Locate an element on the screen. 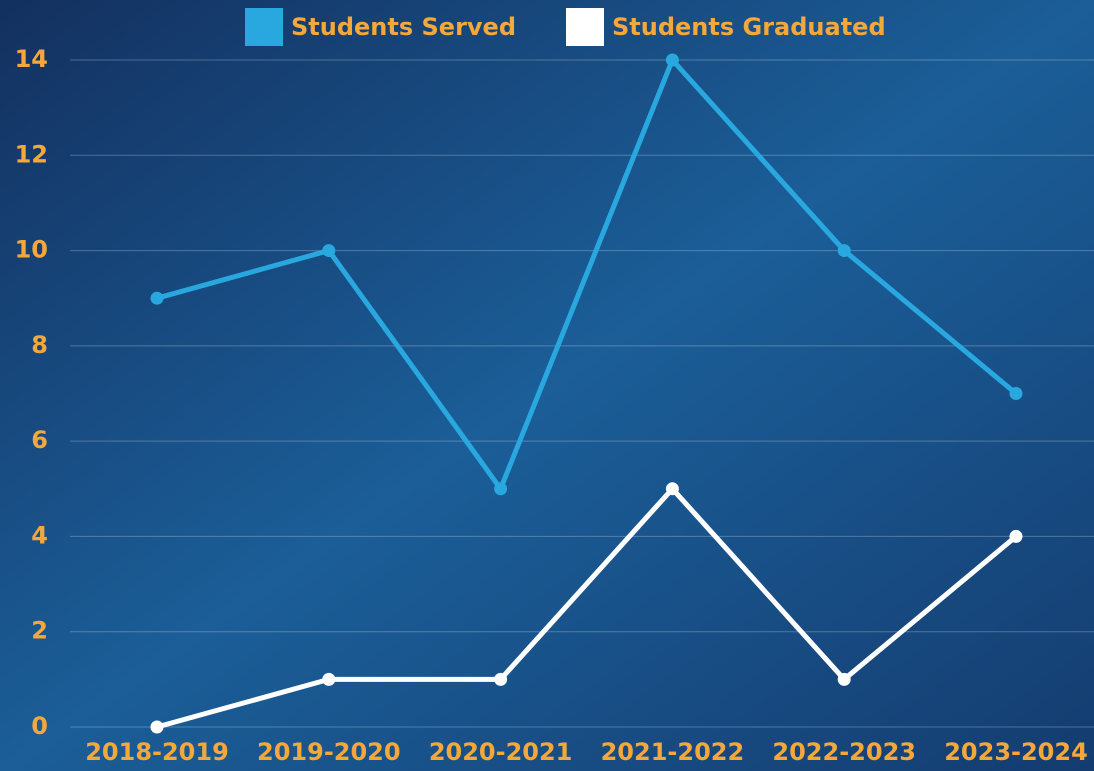  y-tick-label: 2 is located at coordinates (39, 631).